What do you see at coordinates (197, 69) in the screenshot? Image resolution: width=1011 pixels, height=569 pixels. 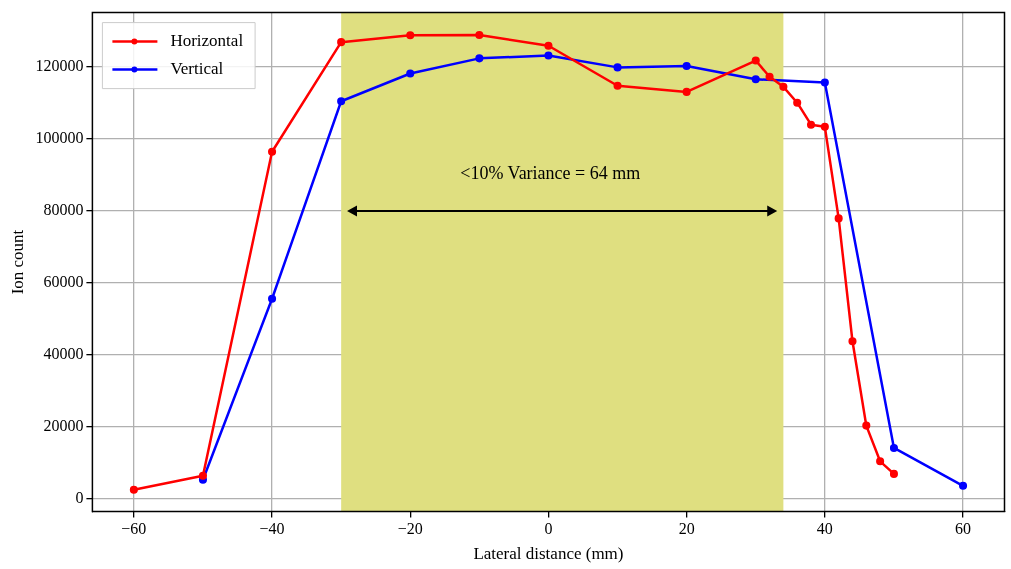 I see `legend-label: Vertical` at bounding box center [197, 69].